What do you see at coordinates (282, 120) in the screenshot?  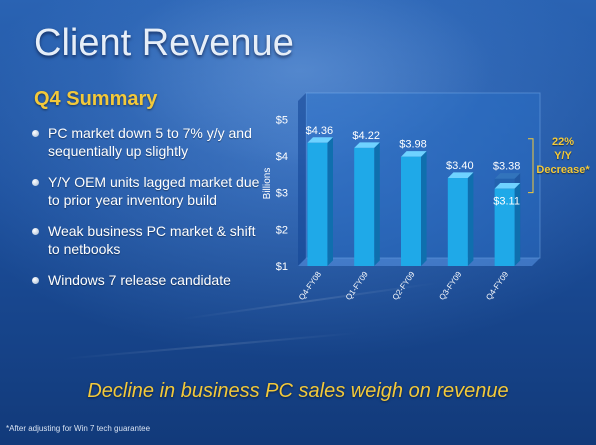 I see `y-tick-label: $5` at bounding box center [282, 120].